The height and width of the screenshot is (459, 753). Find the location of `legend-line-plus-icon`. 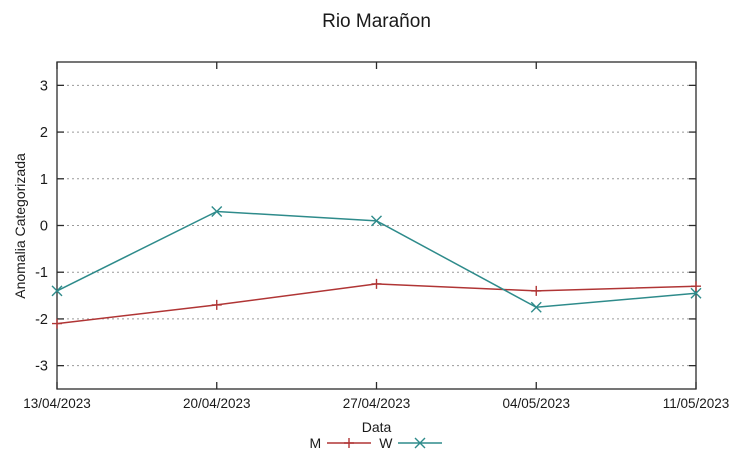

legend-line-plus-icon is located at coordinates (349, 443).